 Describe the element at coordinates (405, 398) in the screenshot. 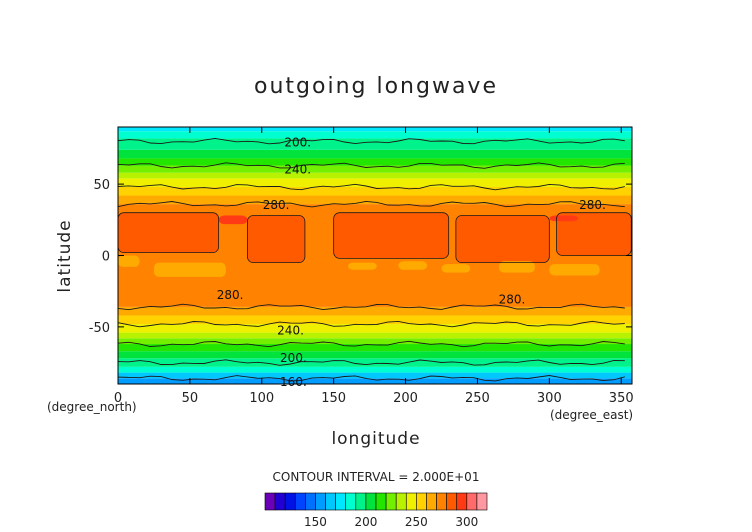

I see `x-tick-label: 200` at that location.